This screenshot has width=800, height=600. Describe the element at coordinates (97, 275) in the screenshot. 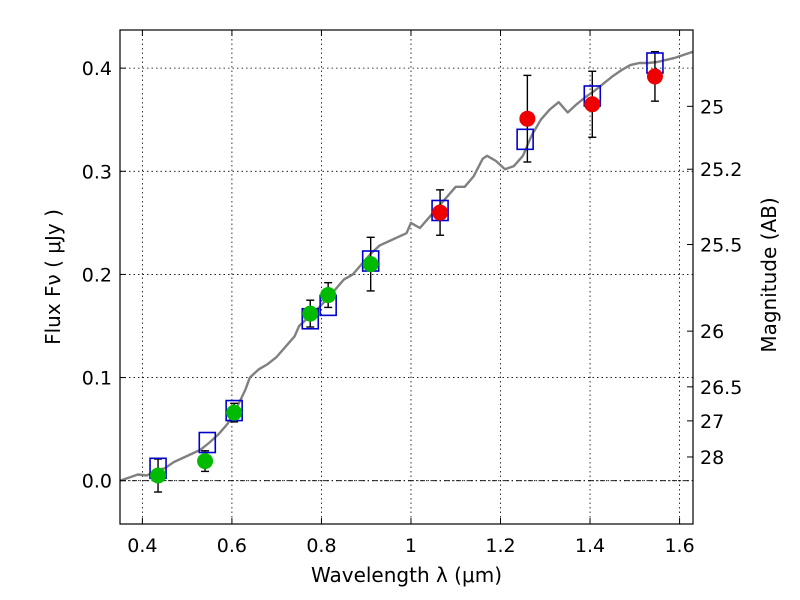

I see `y-tick-label: 0.2` at that location.